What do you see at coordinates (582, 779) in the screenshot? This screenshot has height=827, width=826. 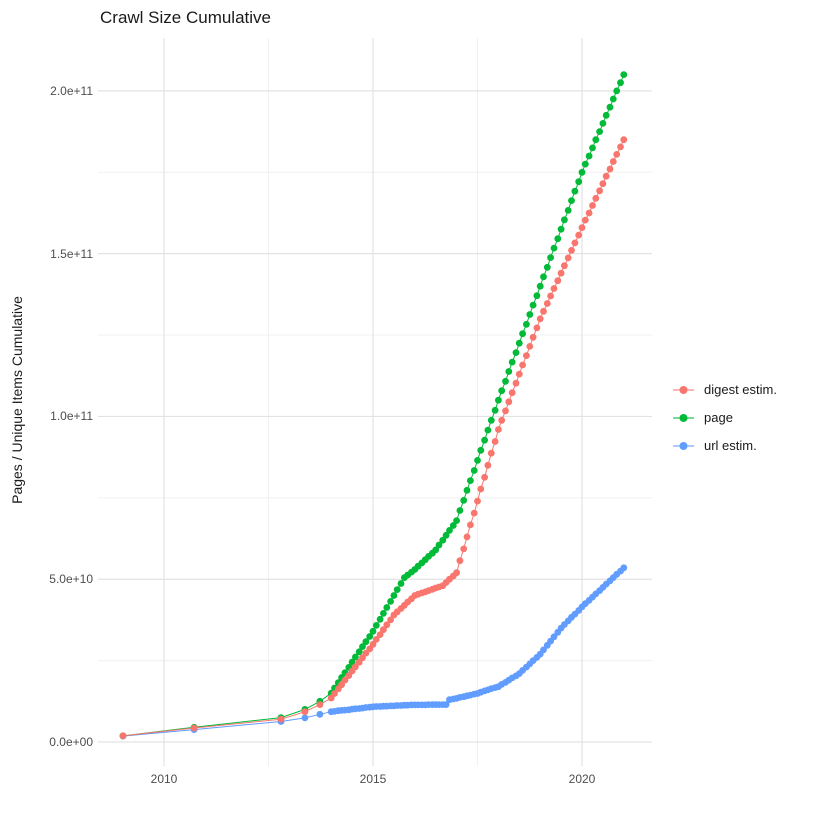 I see `x-tick-label: 2020` at bounding box center [582, 779].